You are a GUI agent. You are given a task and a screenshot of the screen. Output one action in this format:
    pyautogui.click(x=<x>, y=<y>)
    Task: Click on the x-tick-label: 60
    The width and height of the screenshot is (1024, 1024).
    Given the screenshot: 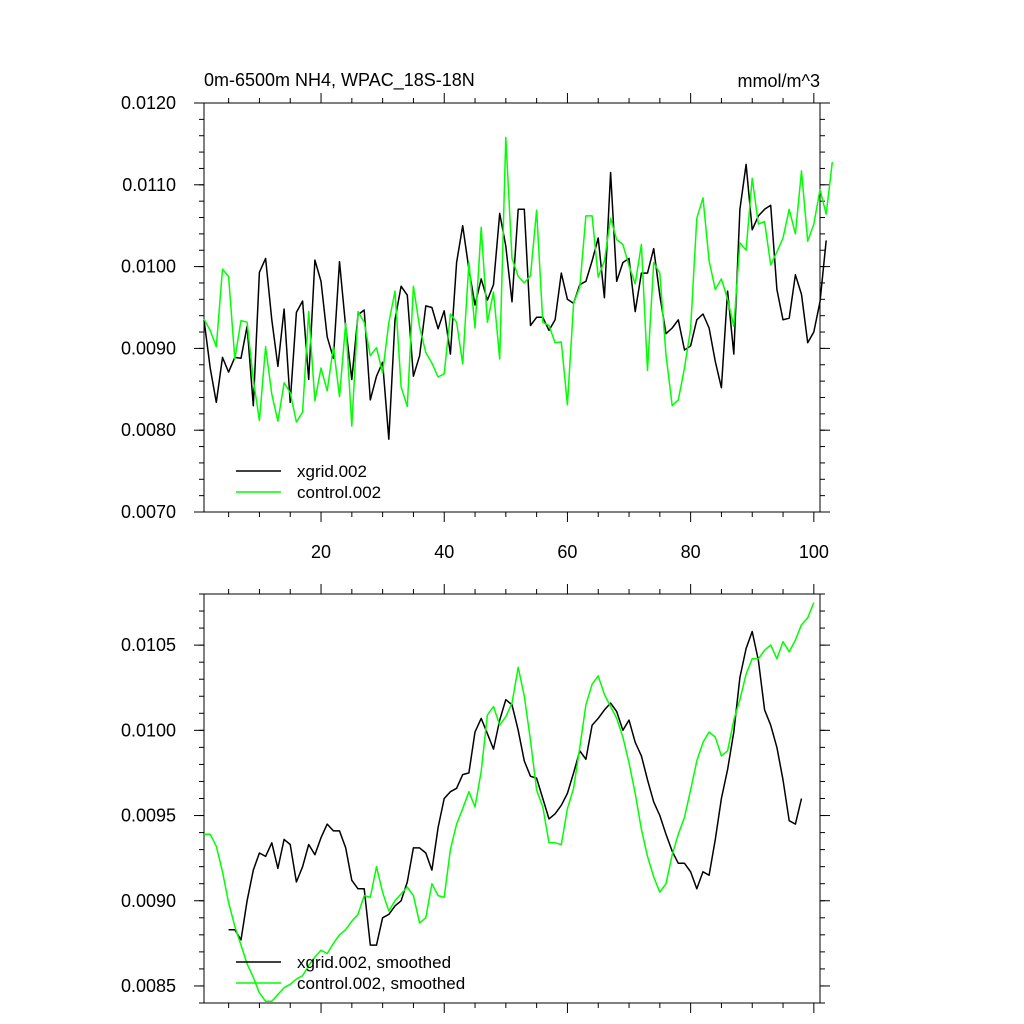 What is the action you would take?
    pyautogui.click(x=567, y=552)
    